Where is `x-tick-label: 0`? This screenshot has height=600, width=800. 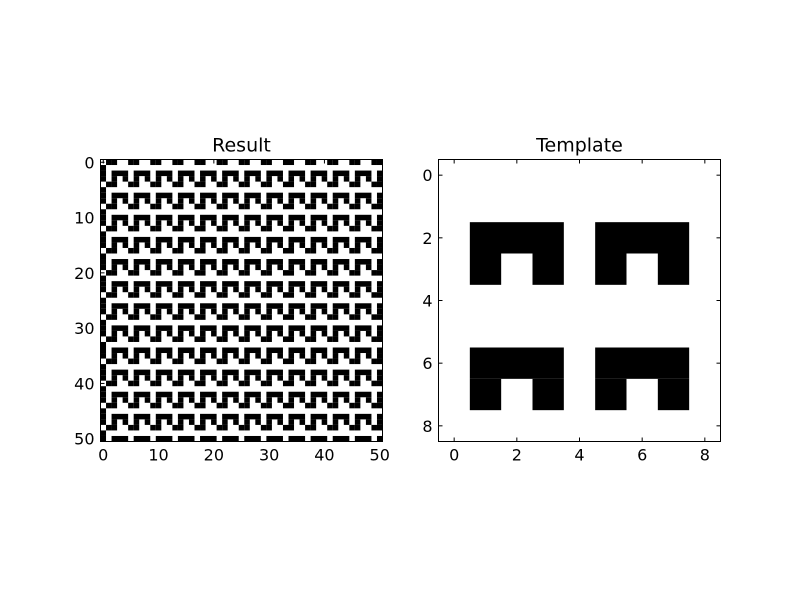 x-tick-label: 0 is located at coordinates (103, 455).